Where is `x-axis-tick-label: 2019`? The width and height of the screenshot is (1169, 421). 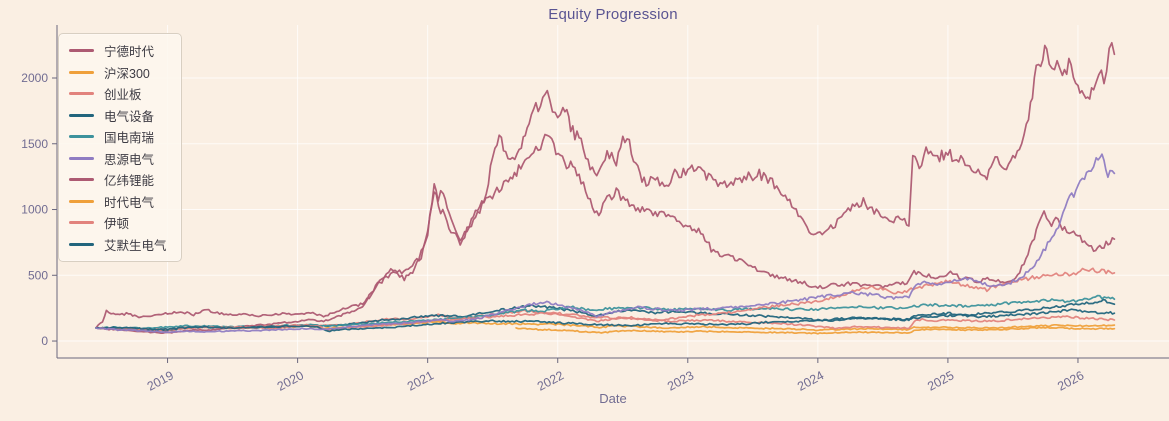
x-axis-tick-label: 2019 is located at coordinates (160, 380).